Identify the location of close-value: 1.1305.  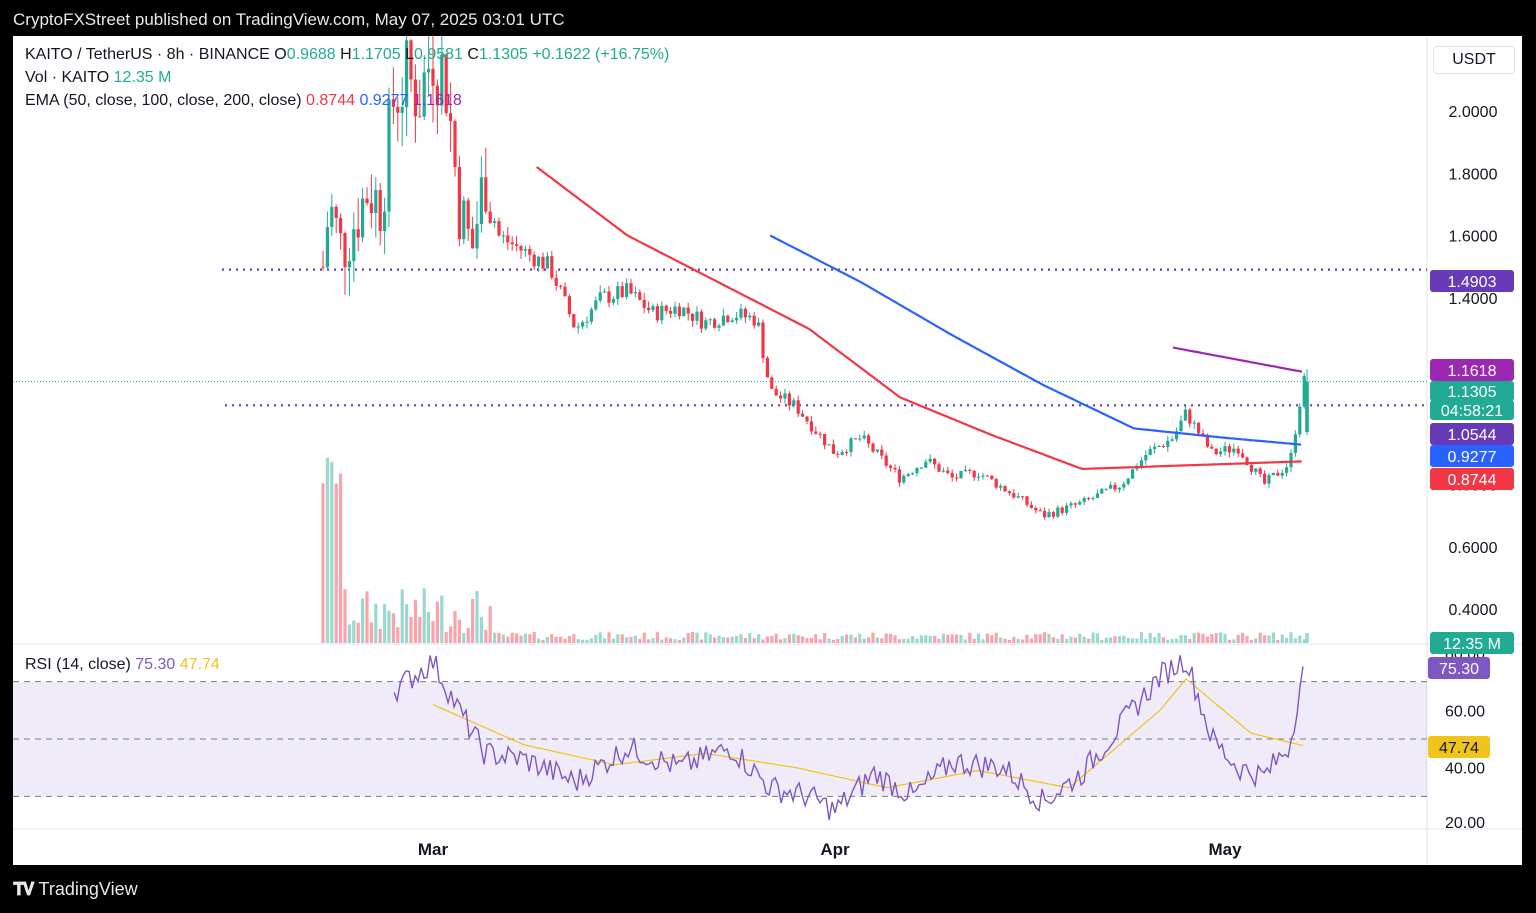
(503, 54).